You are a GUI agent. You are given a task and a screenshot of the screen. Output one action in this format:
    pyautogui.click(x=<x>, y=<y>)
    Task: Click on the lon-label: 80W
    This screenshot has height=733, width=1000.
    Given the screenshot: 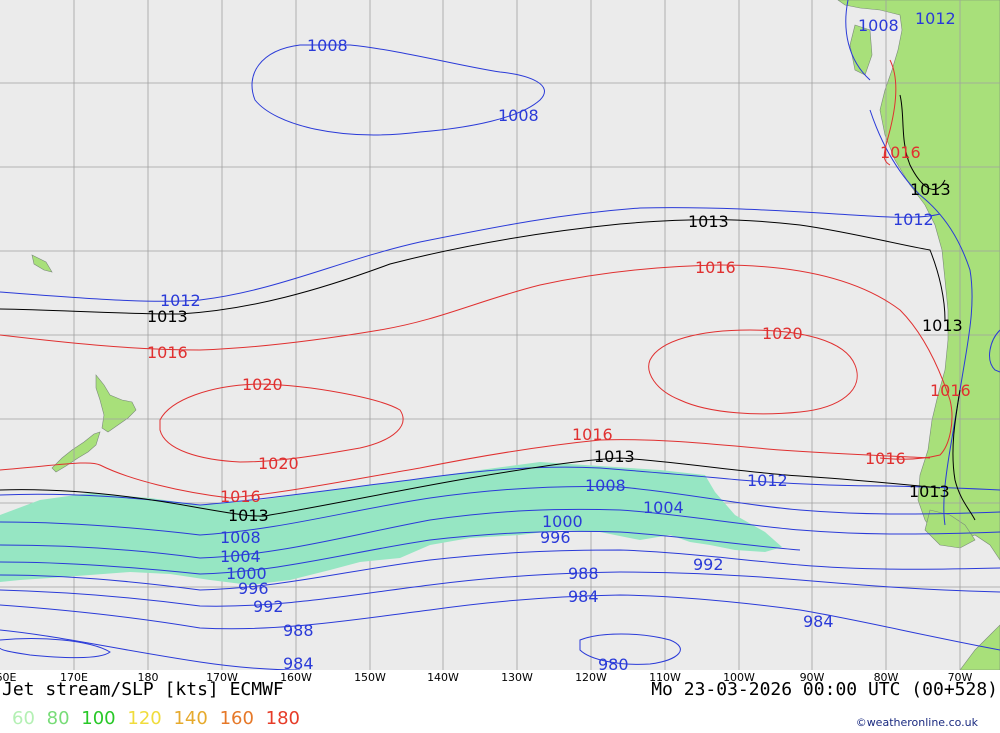 What is the action you would take?
    pyautogui.click(x=886, y=677)
    